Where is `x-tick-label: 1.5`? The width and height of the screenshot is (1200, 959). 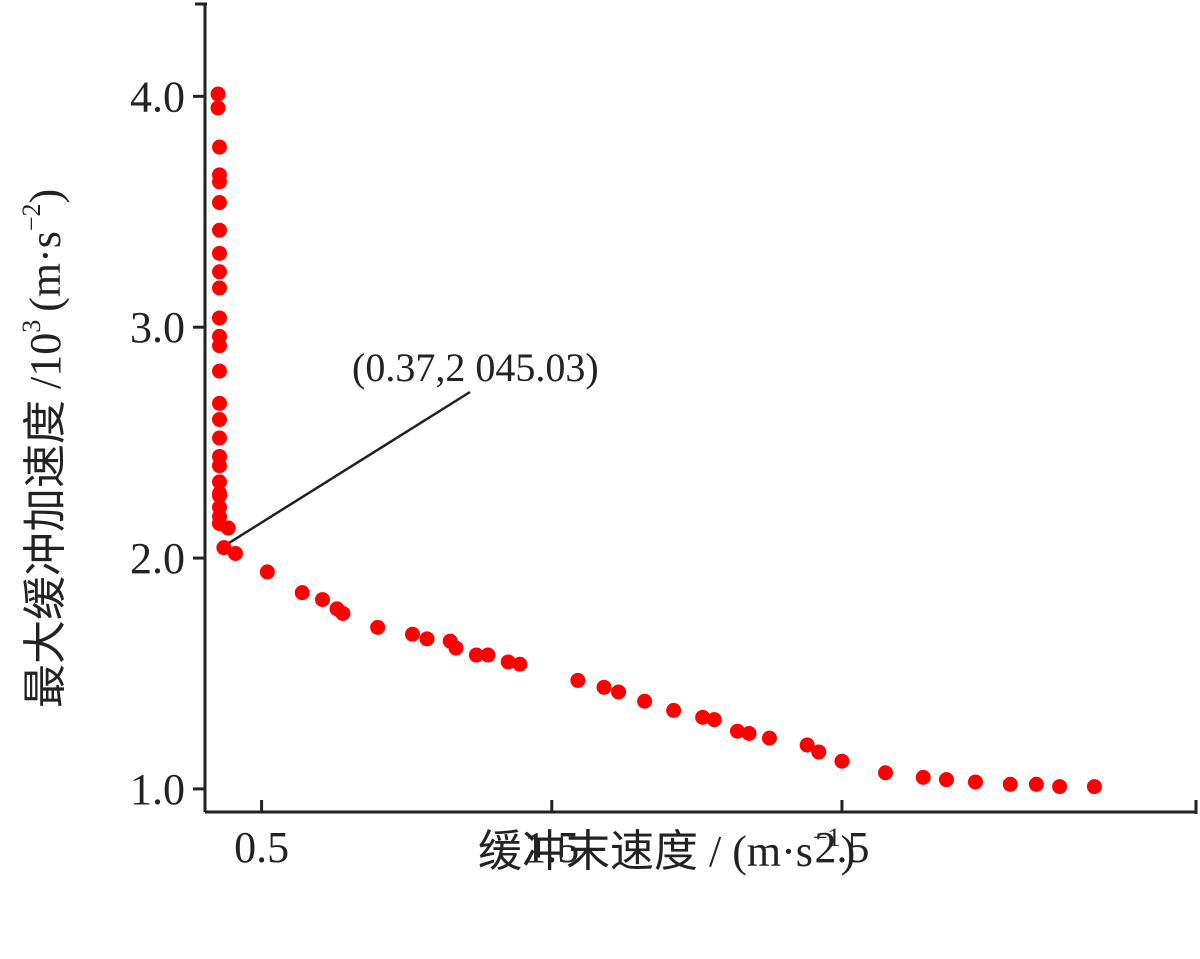 x-tick-label: 1.5 is located at coordinates (551, 847).